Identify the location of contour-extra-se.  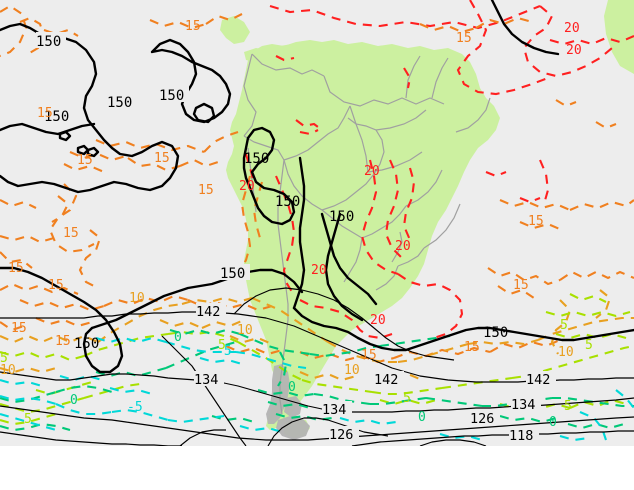
(453, 442).